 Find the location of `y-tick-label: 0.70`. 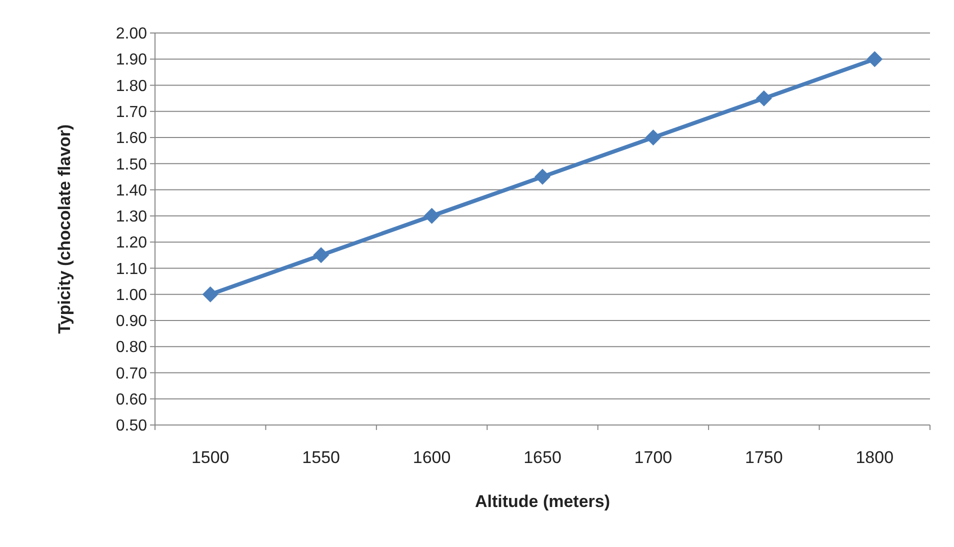

y-tick-label: 0.70 is located at coordinates (132, 373).